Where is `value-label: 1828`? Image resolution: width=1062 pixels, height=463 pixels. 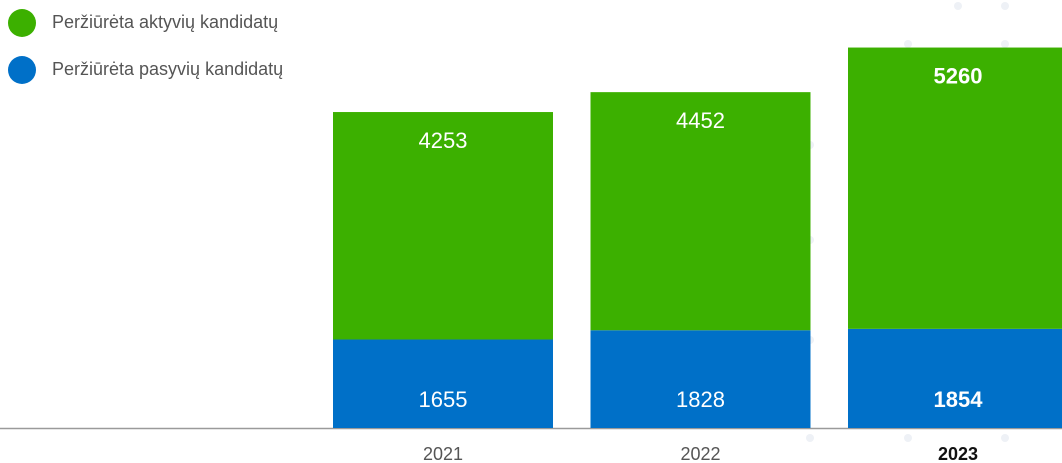
value-label: 1828 is located at coordinates (700, 399).